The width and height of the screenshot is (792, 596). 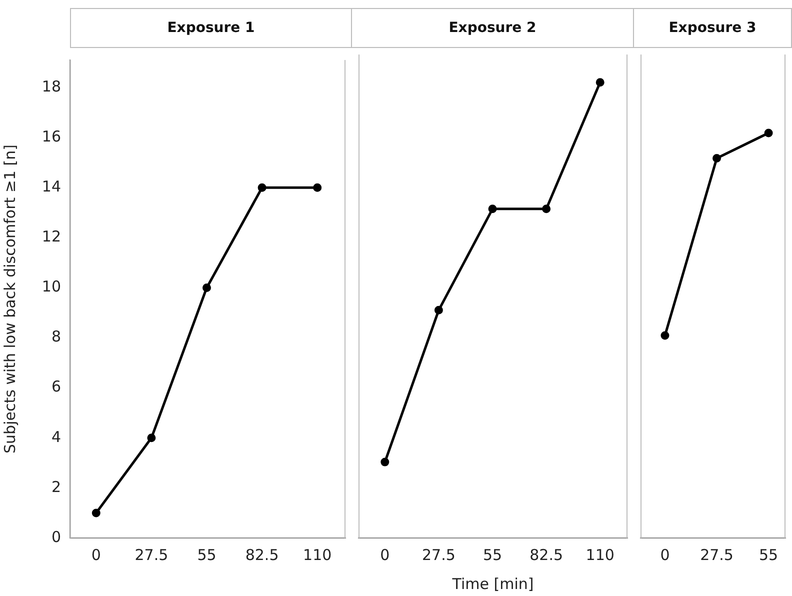 What do you see at coordinates (51, 136) in the screenshot?
I see `y-tick-label: 16` at bounding box center [51, 136].